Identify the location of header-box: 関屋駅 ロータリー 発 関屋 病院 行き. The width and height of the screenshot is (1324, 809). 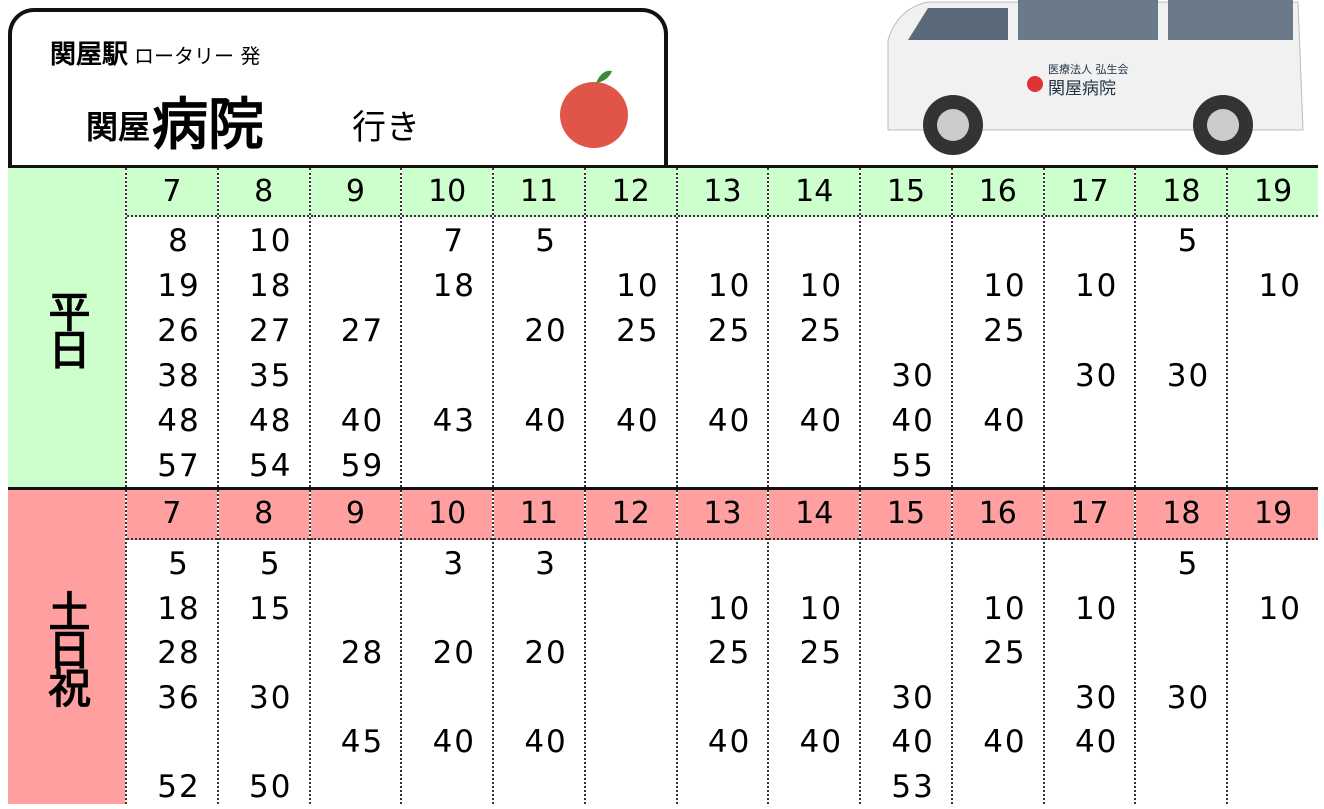
(338, 93).